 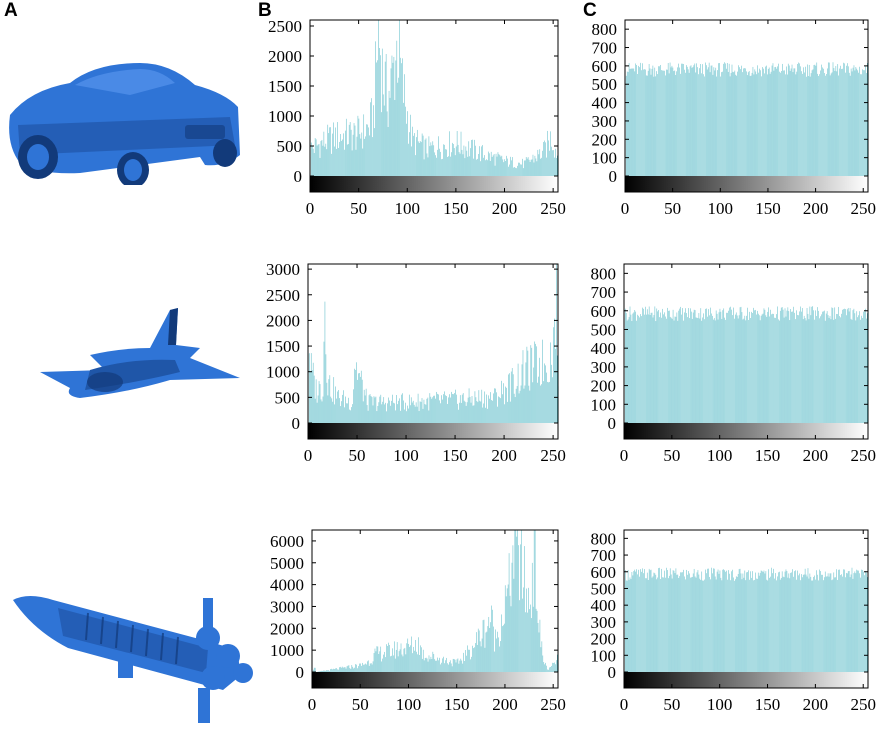 I want to click on x-tick-label: 250, so click(x=863, y=455).